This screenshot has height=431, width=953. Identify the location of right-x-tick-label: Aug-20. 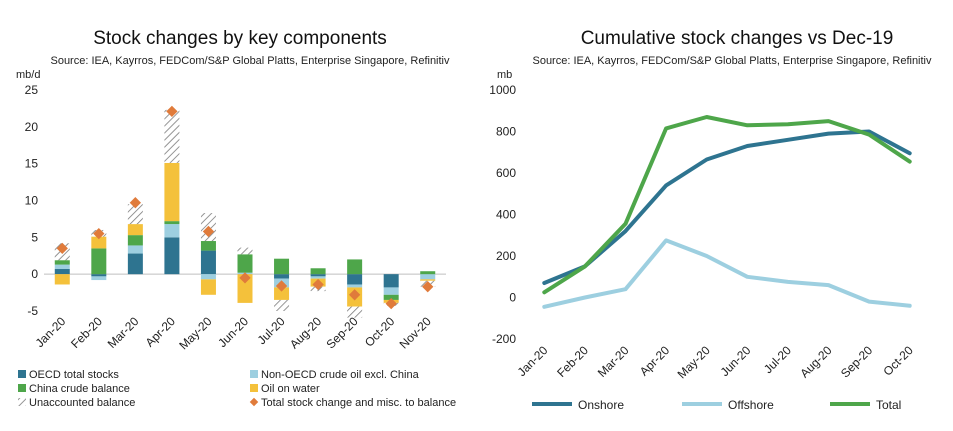
(815, 361).